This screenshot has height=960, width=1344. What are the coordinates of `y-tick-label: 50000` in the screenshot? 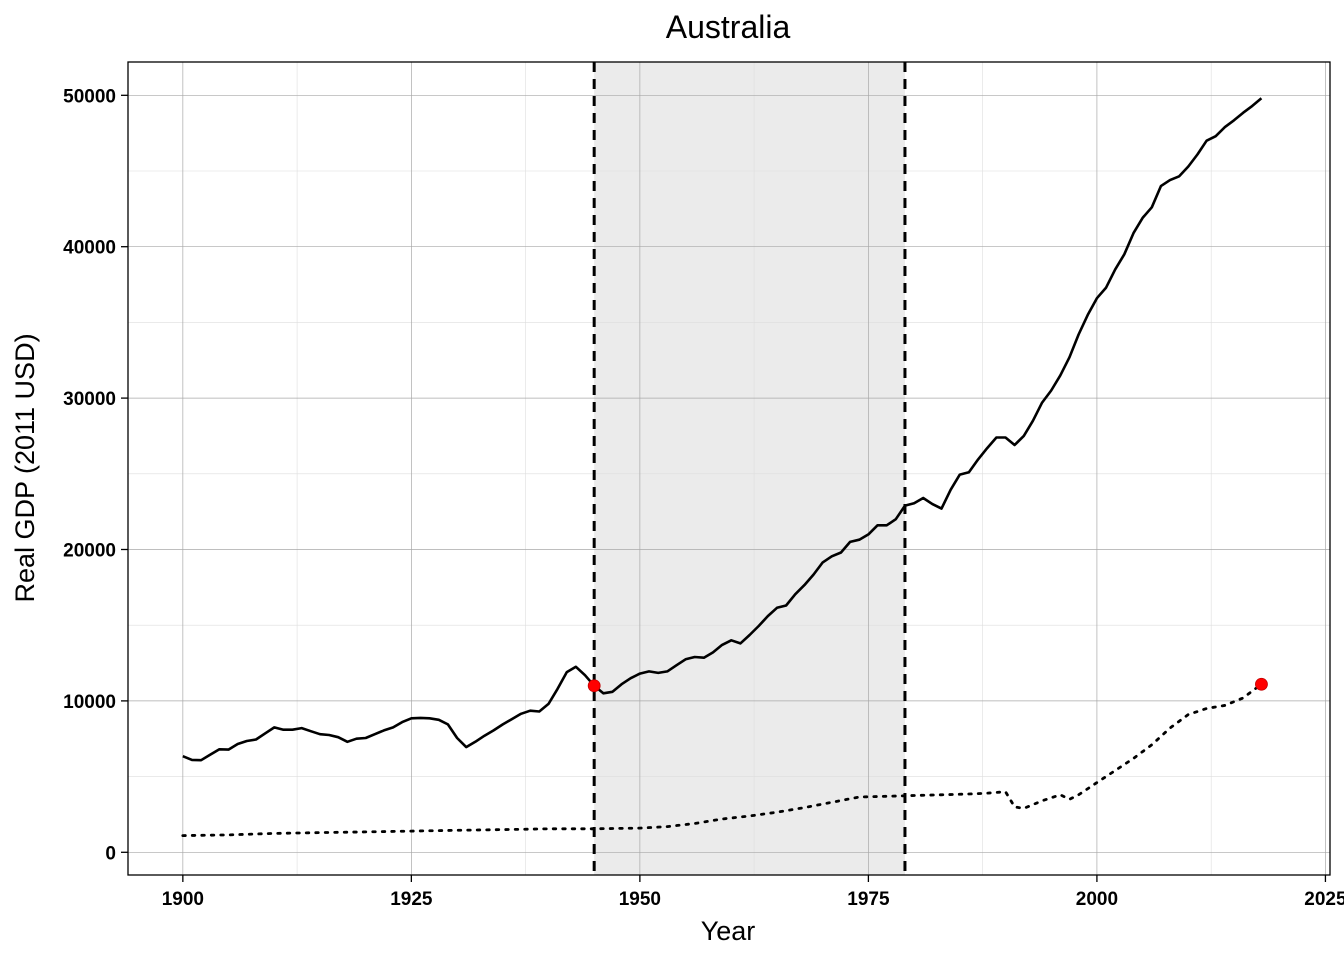 It's located at (89, 96).